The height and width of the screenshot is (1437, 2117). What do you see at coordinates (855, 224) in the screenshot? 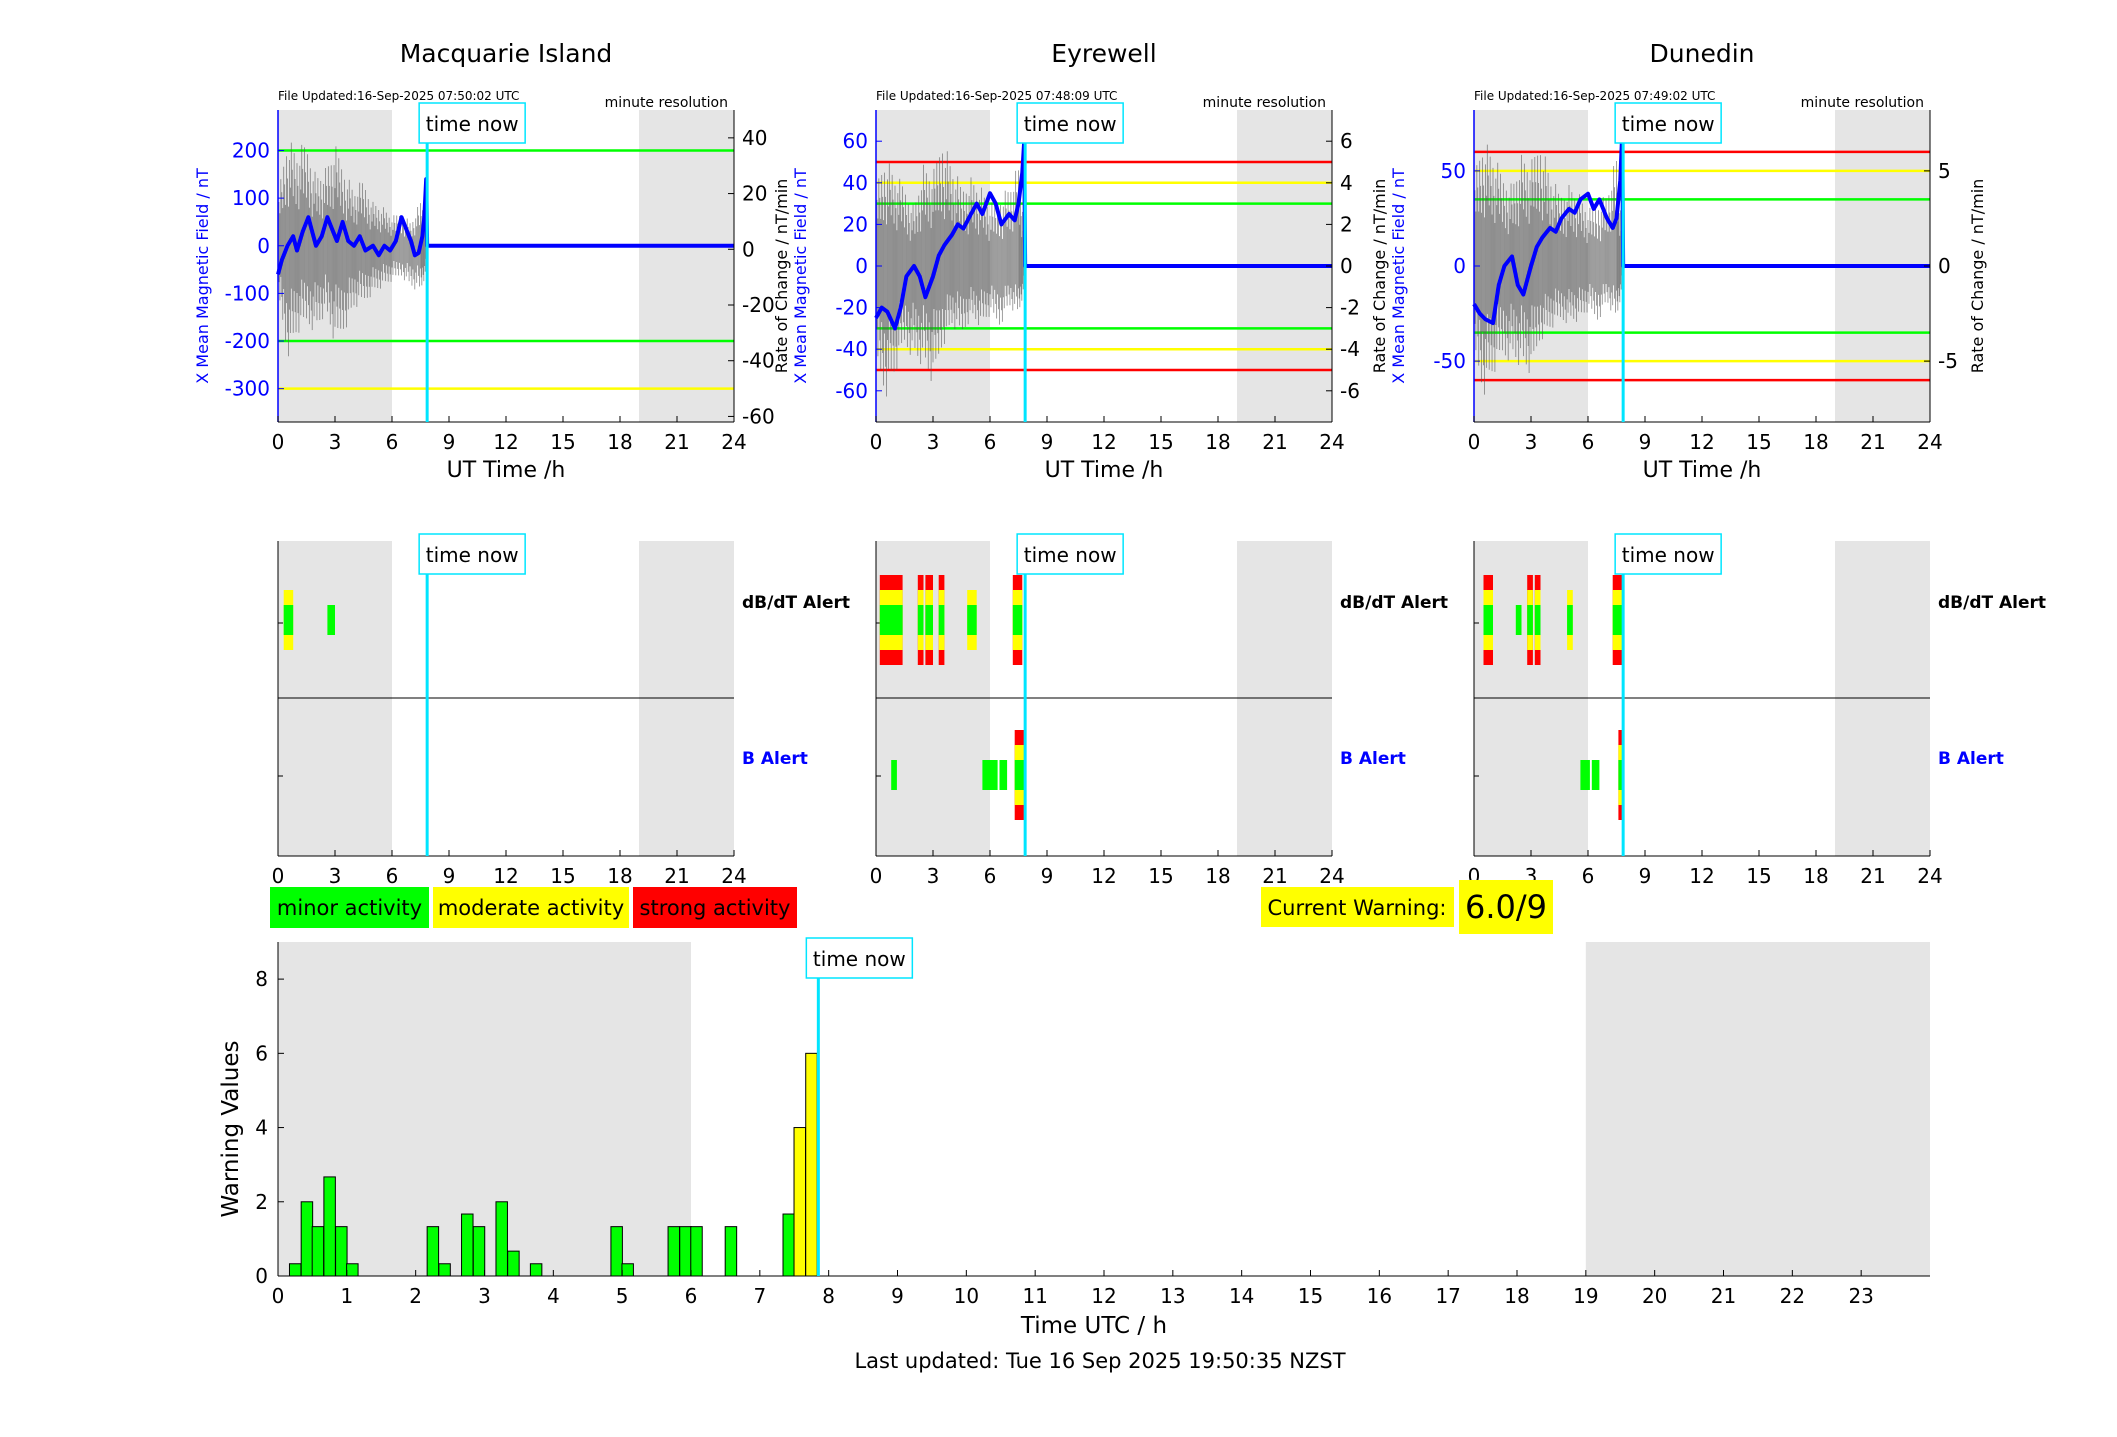
I see `y-tick-label: 20` at bounding box center [855, 224].